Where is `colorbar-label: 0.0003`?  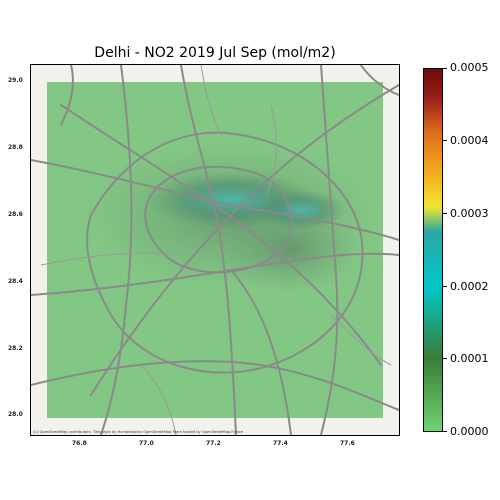 colorbar-label: 0.0003 is located at coordinates (469, 213).